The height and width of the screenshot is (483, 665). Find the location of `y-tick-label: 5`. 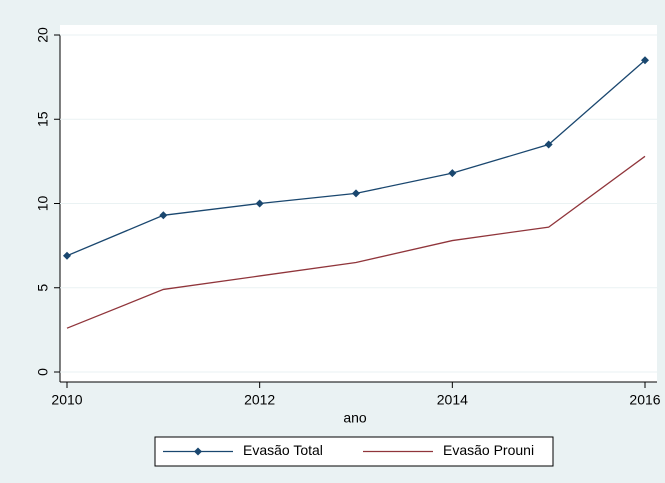

y-tick-label: 5 is located at coordinates (43, 288).